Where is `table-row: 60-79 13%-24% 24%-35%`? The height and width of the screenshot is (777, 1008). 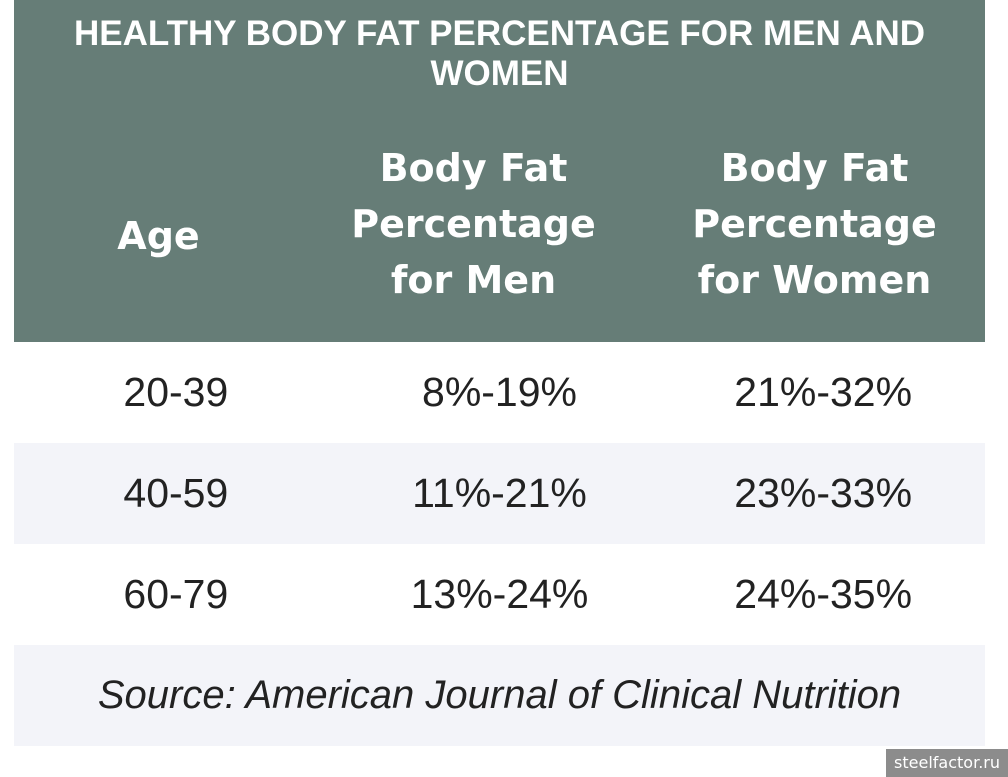
table-row: 60-79 13%-24% 24%-35% is located at coordinates (499, 594).